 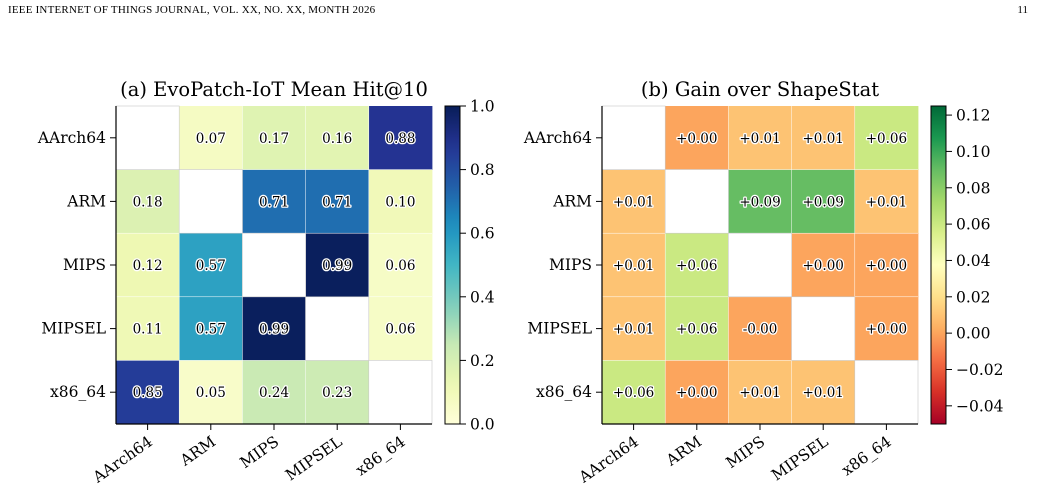 I want to click on panel-a-cell-label: 0.24, so click(x=274, y=393).